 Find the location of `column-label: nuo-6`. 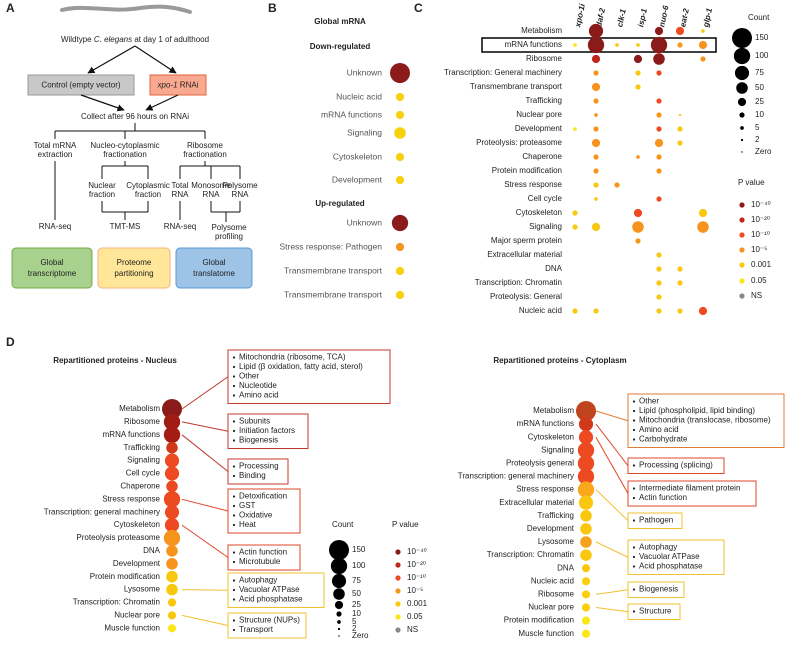

column-label: nuo-6 is located at coordinates (663, 16).